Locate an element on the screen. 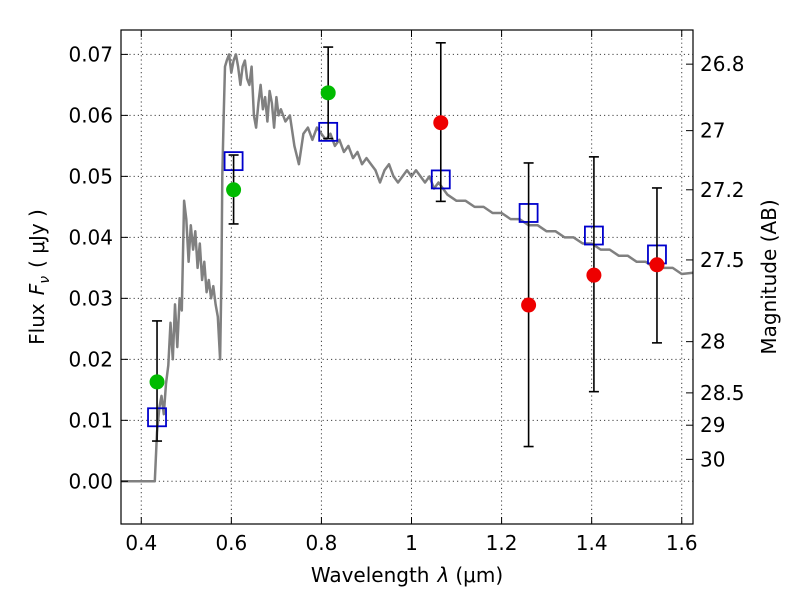 This screenshot has height=600, width=800. x-tick-label: 1 is located at coordinates (411, 543).